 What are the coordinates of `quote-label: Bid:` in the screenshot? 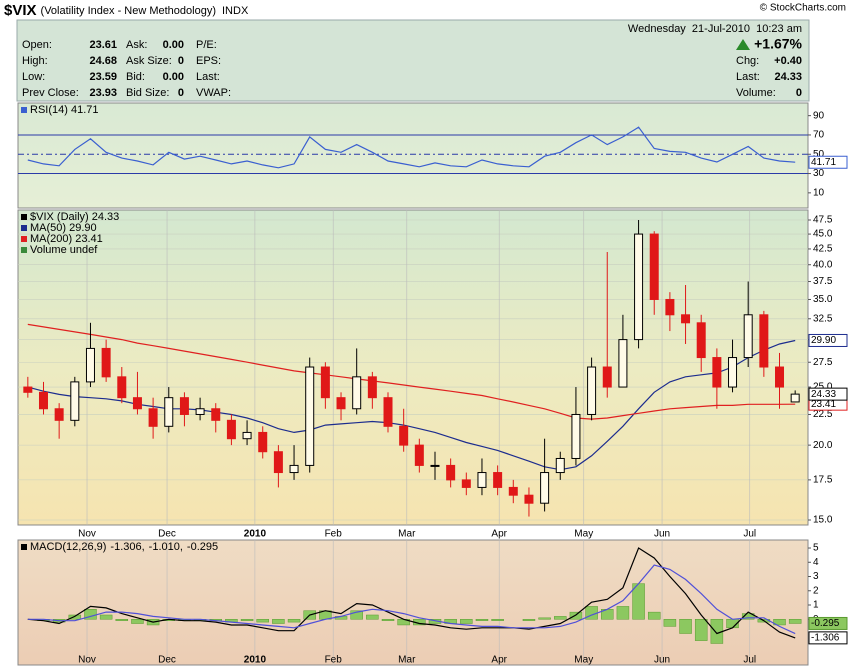 It's located at (135, 77).